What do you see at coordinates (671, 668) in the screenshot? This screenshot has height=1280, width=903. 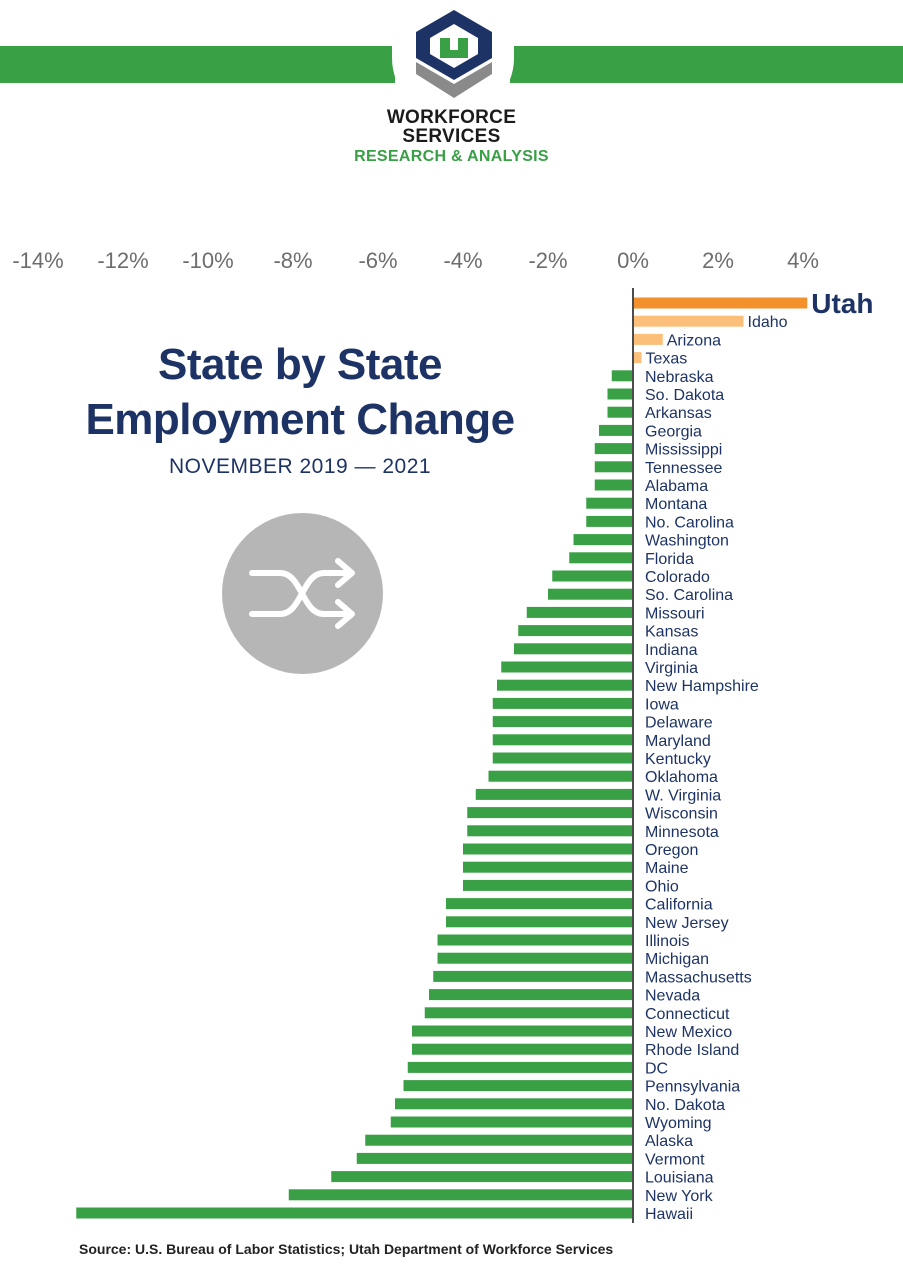 I see `state-label: Virginia` at bounding box center [671, 668].